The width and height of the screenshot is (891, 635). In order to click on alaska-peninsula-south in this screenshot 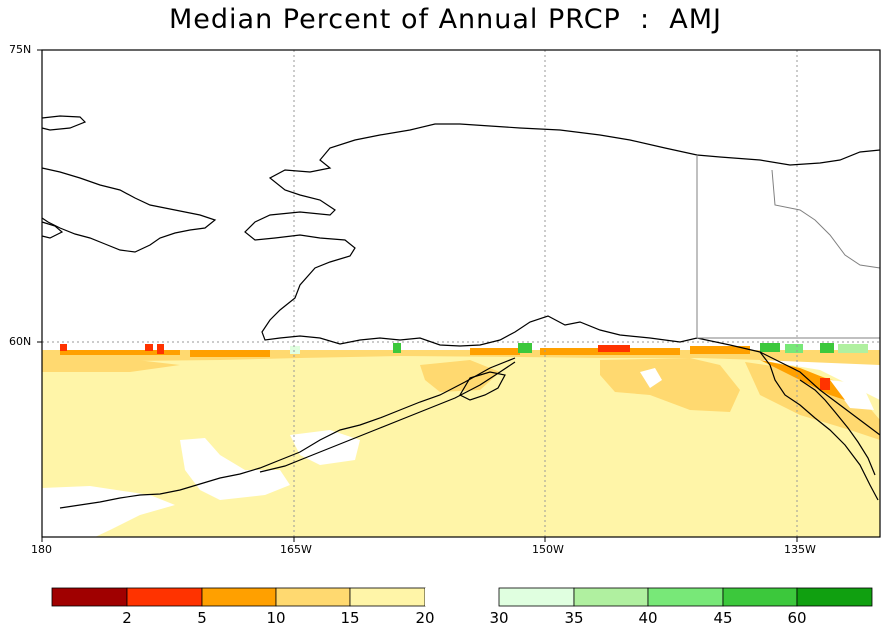, I will do `click(387, 417)`.